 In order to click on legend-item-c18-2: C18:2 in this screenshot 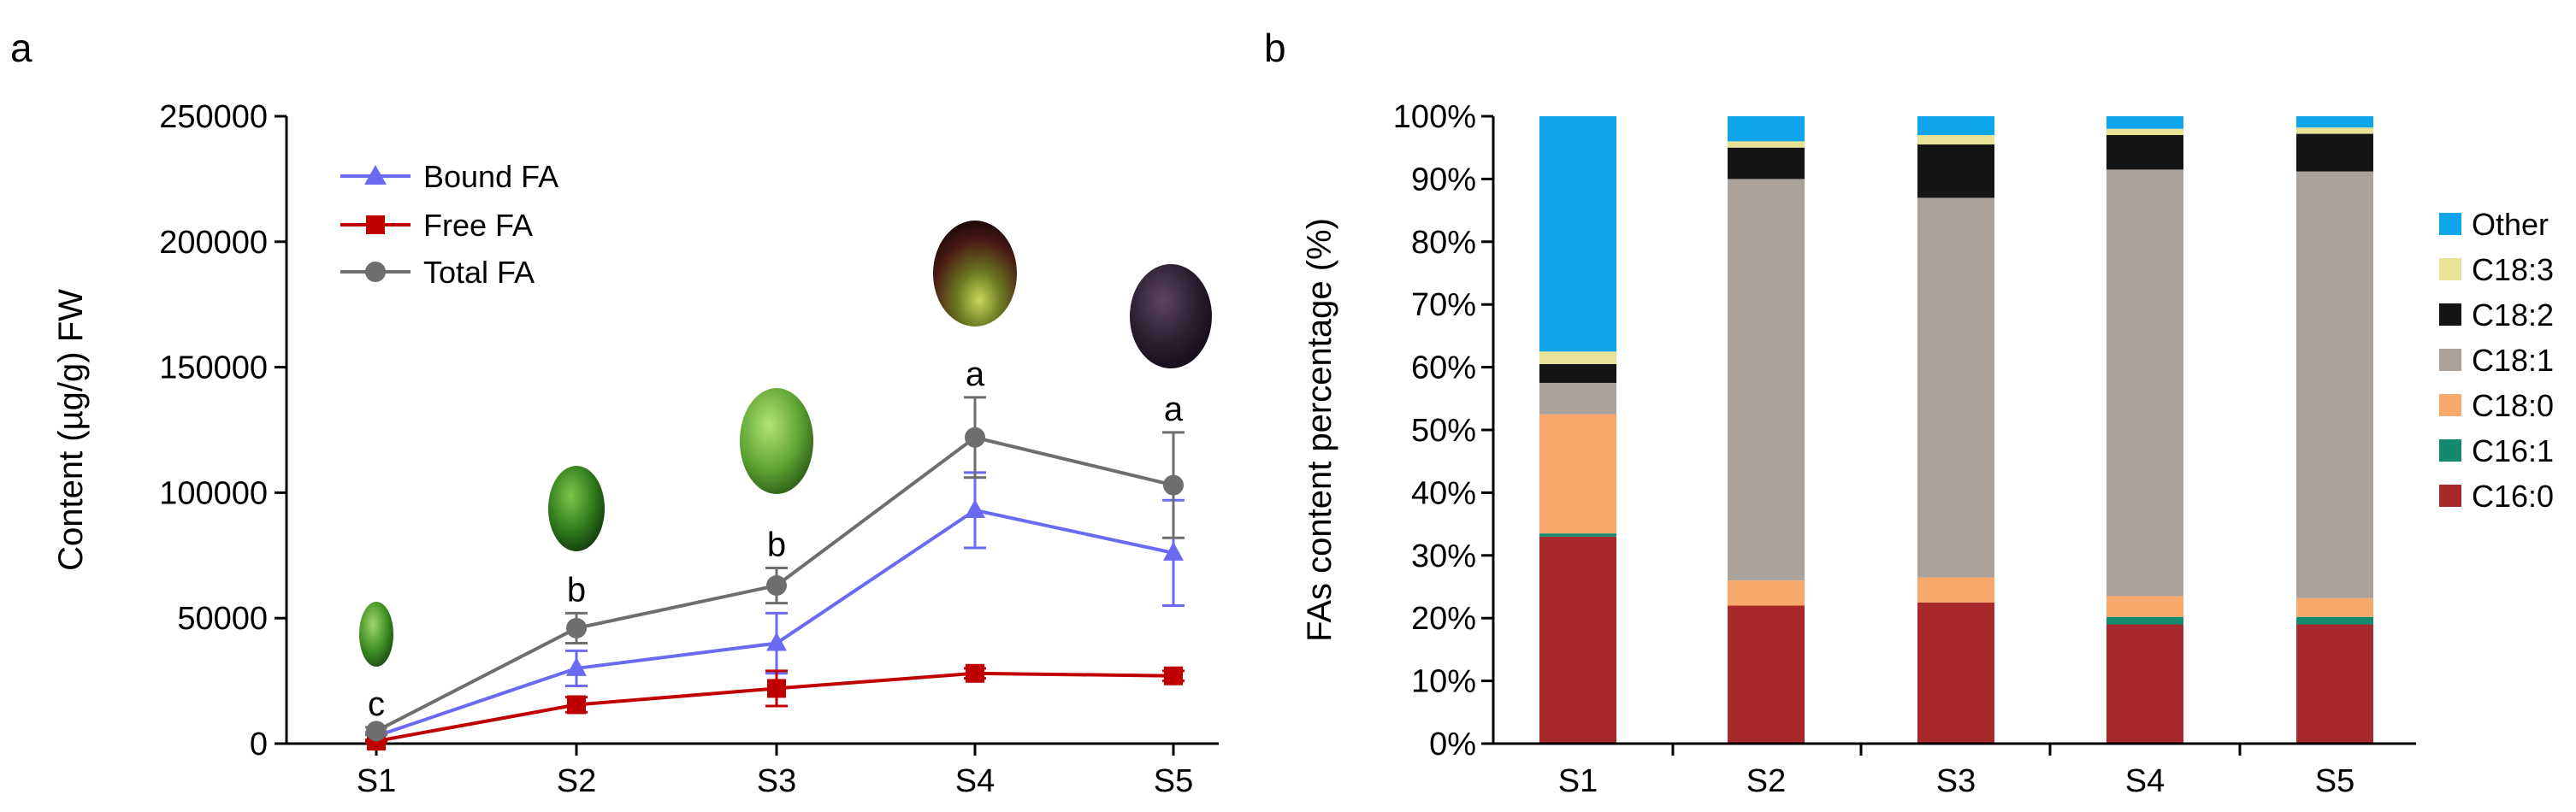, I will do `click(2496, 314)`.